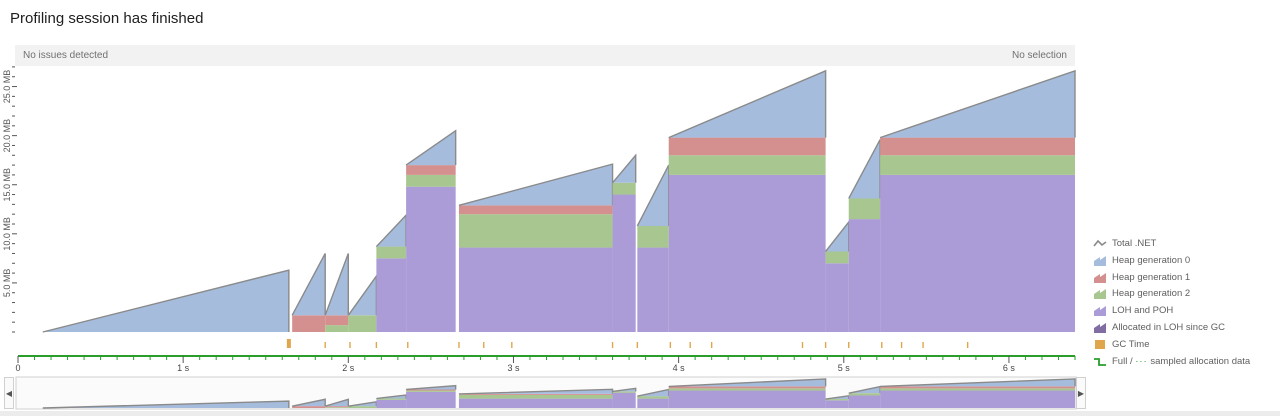 The height and width of the screenshot is (416, 1280). Describe the element at coordinates (1168, 327) in the screenshot. I see `legend-label: Allocated in LOH since GC` at that location.